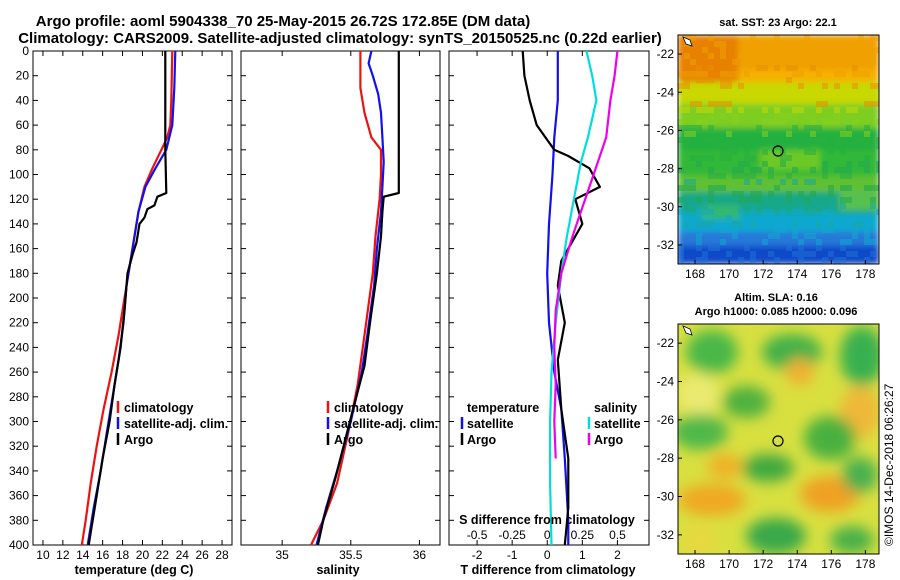  What do you see at coordinates (163, 555) in the screenshot?
I see `x-tick-label: 22` at bounding box center [163, 555].